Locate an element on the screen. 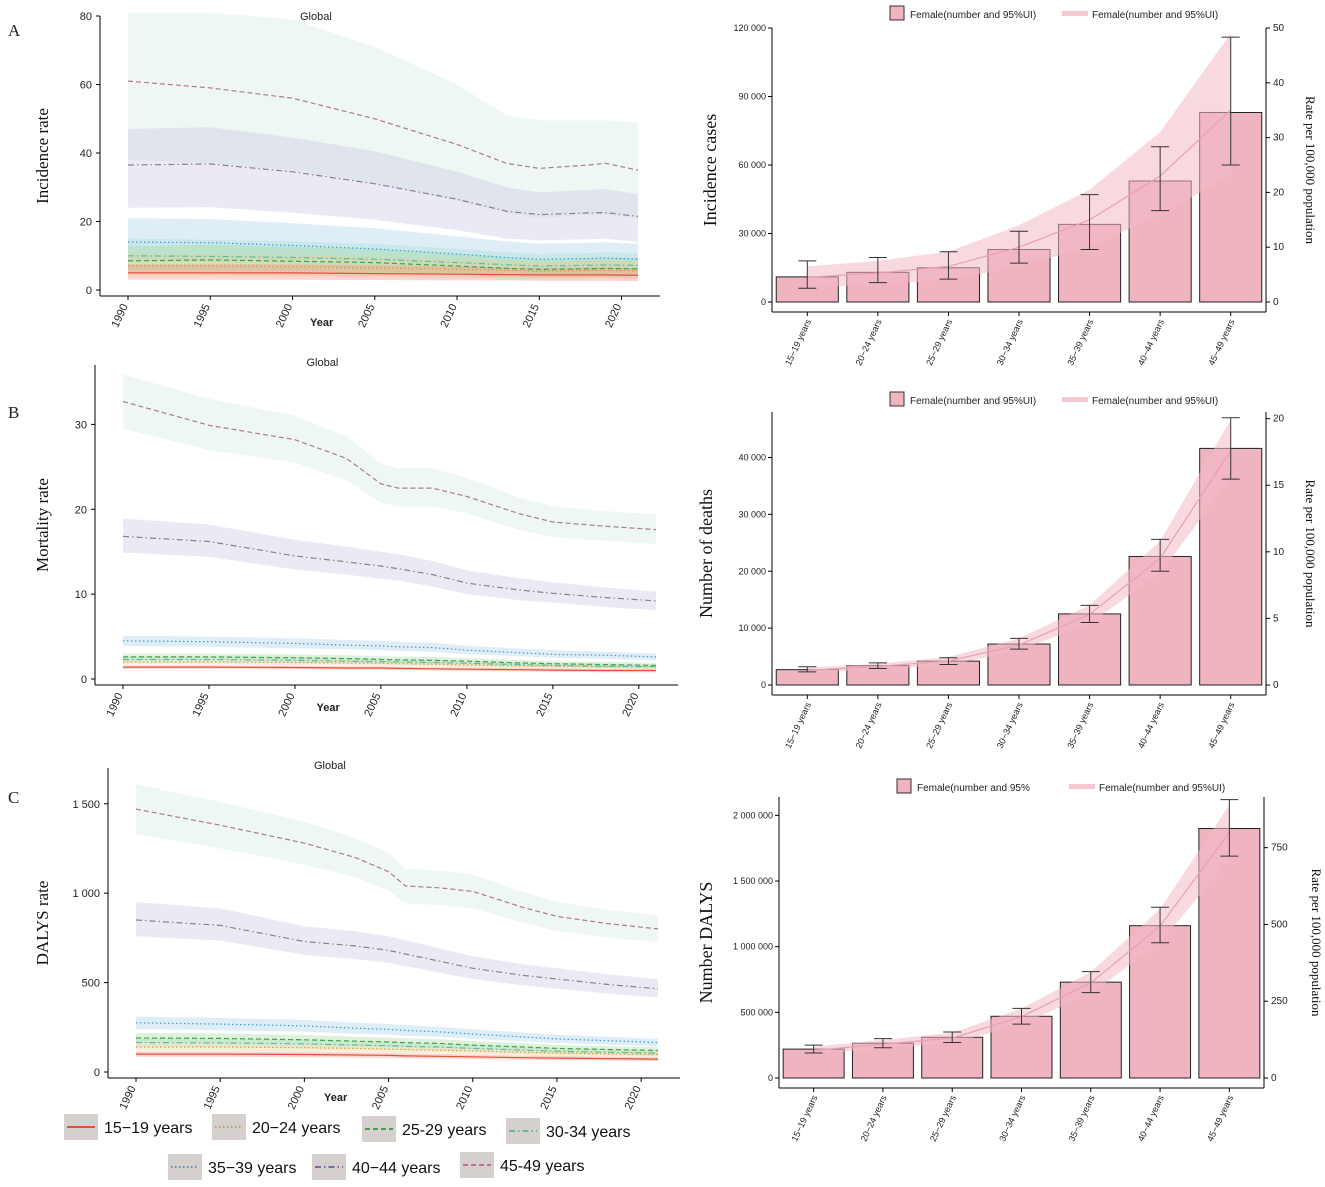 The width and height of the screenshot is (1325, 1187). legend-label-5: 35−39 years is located at coordinates (252, 1168).